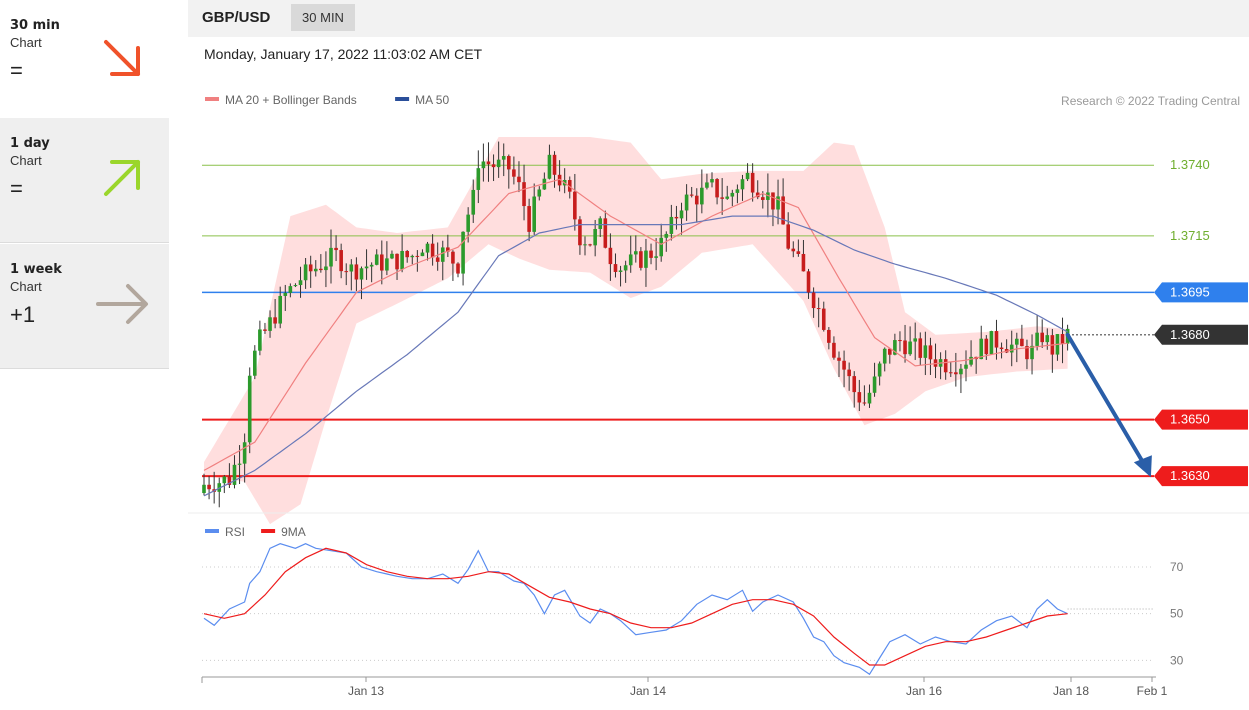 Image resolution: width=1249 pixels, height=710 pixels. I want to click on time-axis-label: Jan 14, so click(648, 691).